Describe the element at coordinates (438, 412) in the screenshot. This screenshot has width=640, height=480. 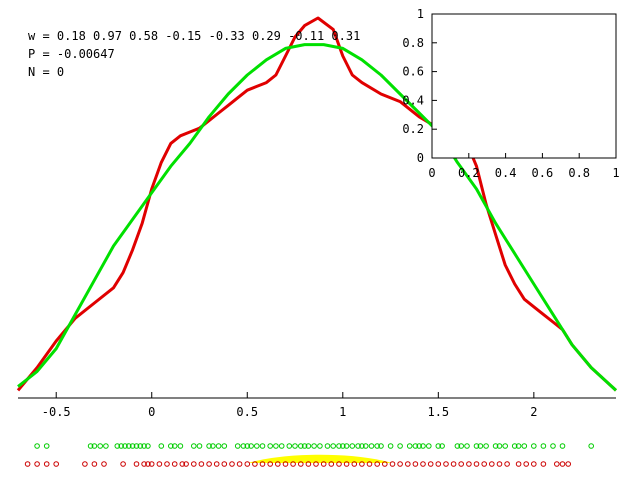
I see `main-x-tick-label: 1.5` at that location.